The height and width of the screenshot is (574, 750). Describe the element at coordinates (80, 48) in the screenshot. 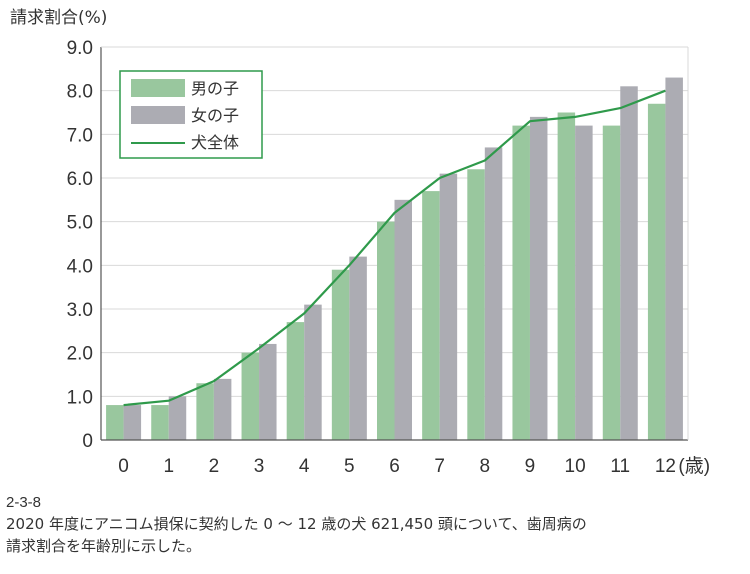

I see `y-tick-label: 9.0` at that location.